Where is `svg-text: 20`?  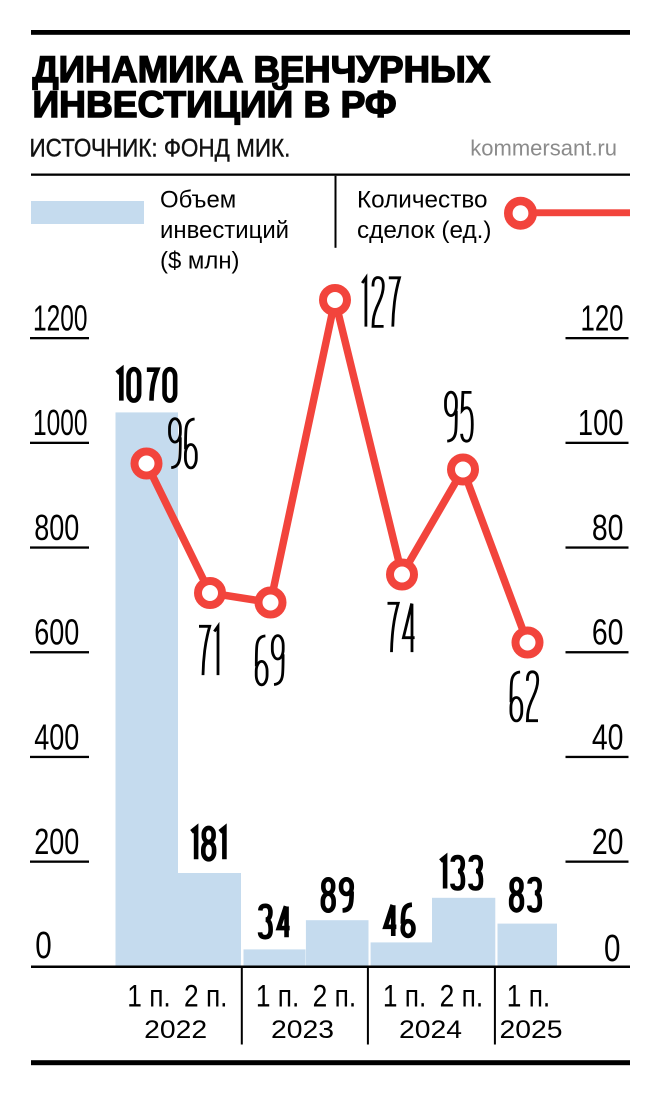 svg-text: 20 is located at coordinates (608, 842).